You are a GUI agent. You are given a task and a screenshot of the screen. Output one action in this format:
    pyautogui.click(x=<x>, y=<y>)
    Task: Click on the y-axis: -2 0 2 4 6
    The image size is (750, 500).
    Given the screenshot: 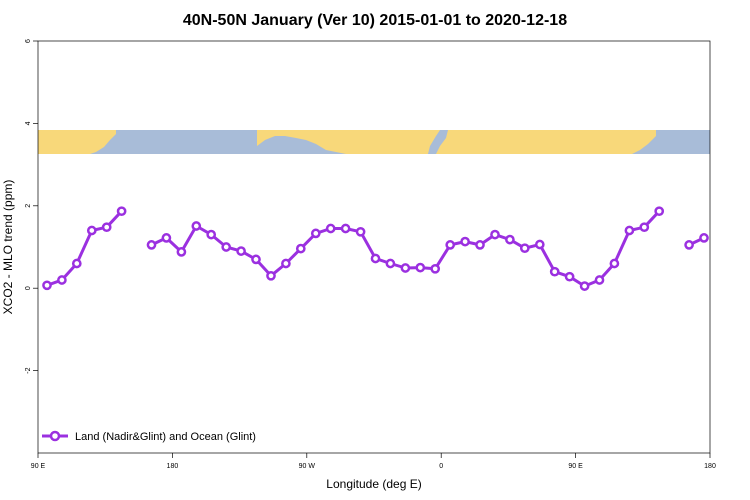 What is the action you would take?
    pyautogui.click(x=31, y=206)
    